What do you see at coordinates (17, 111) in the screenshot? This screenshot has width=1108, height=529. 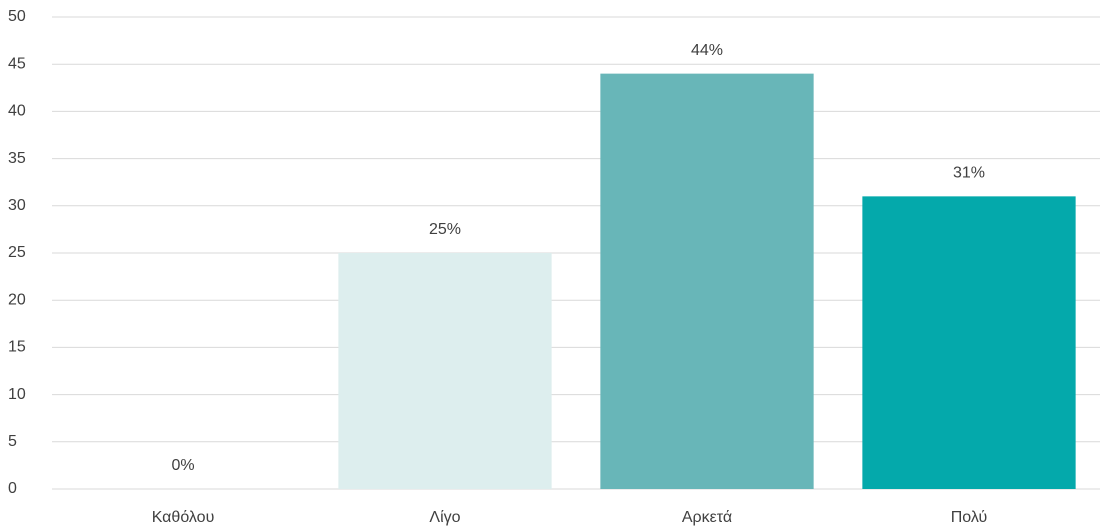 I see `y-tick-label: 40` at bounding box center [17, 111].